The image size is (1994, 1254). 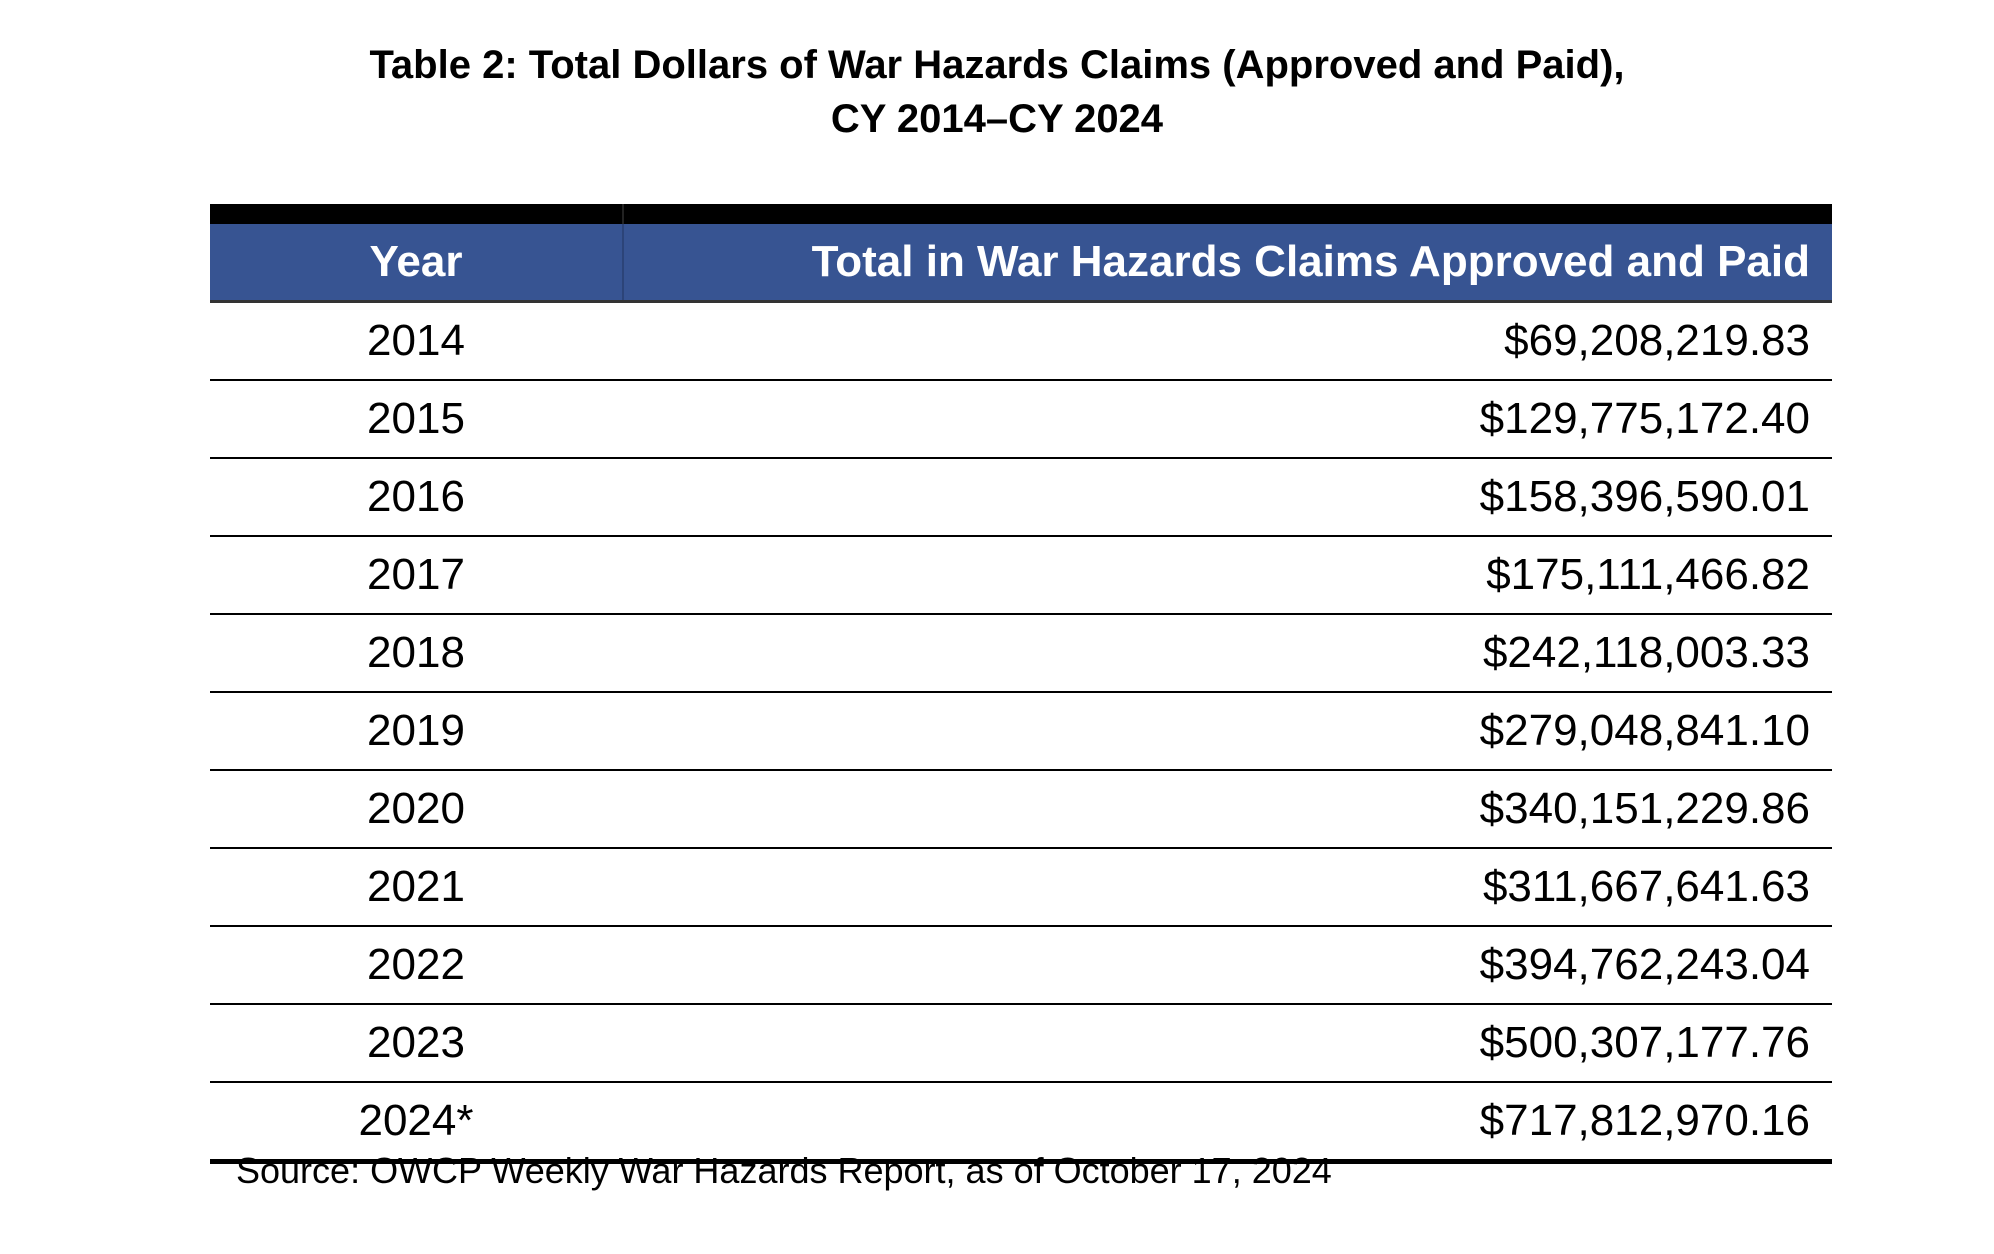 I want to click on table-row: 2020 $340,151,229.86, so click(x=1021, y=810).